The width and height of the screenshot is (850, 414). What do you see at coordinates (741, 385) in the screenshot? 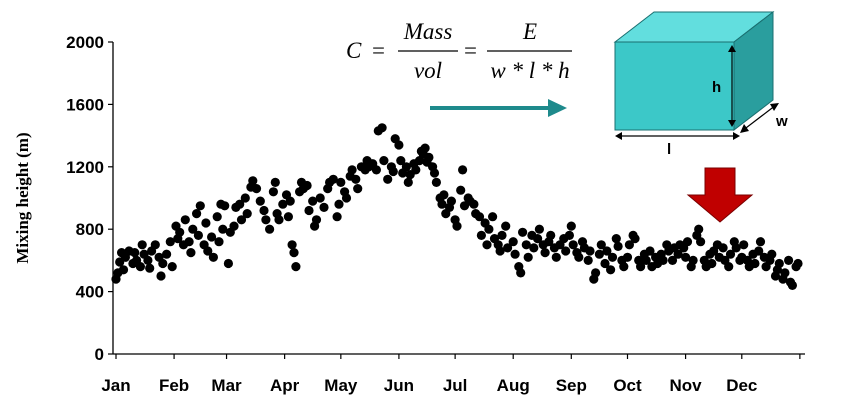
I see `x-tick-label: Dec` at bounding box center [741, 385].